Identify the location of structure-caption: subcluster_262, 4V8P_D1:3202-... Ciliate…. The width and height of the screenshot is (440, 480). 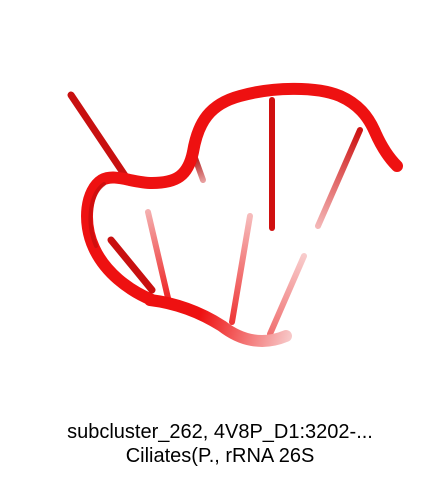
(220, 444).